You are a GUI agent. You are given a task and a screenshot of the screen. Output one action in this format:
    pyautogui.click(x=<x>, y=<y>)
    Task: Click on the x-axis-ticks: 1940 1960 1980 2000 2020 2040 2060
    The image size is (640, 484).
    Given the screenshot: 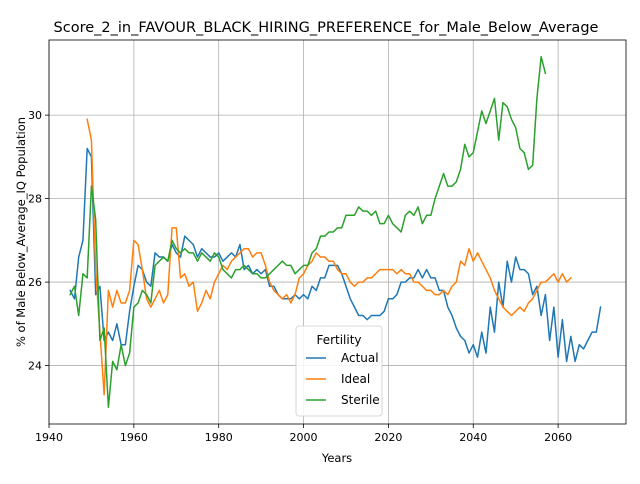 What is the action you would take?
    pyautogui.click(x=303, y=434)
    